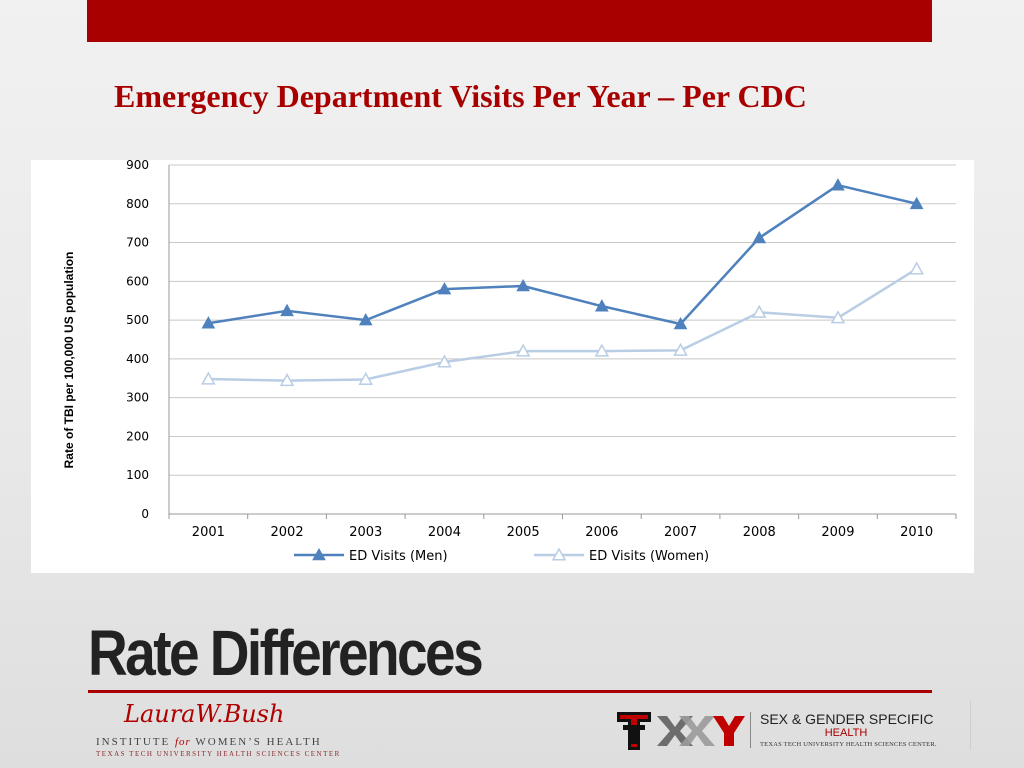  Describe the element at coordinates (69, 360) in the screenshot. I see `y-axis-label: Rate of TBI per 100,000 US population` at that location.